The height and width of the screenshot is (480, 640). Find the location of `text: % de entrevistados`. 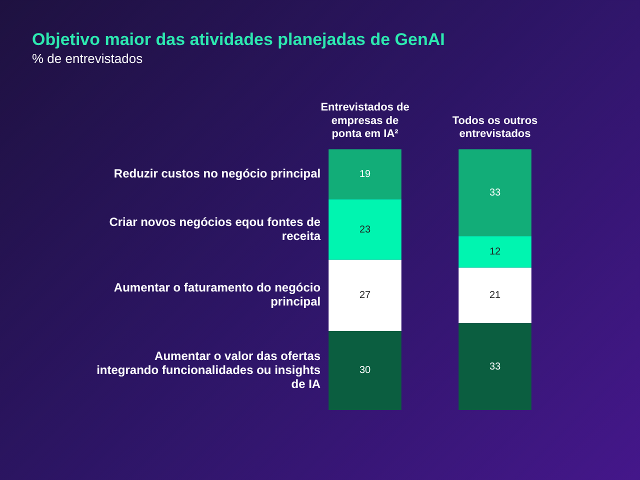

text: % de entrevistados is located at coordinates (87, 58).